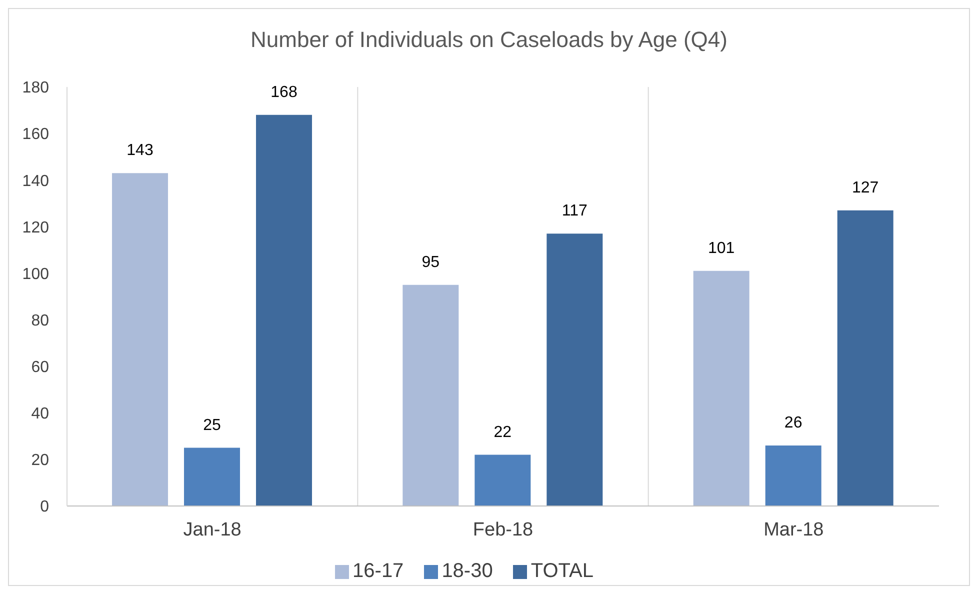 This screenshot has width=978, height=592. I want to click on x-tick-label: Mar-18, so click(794, 529).